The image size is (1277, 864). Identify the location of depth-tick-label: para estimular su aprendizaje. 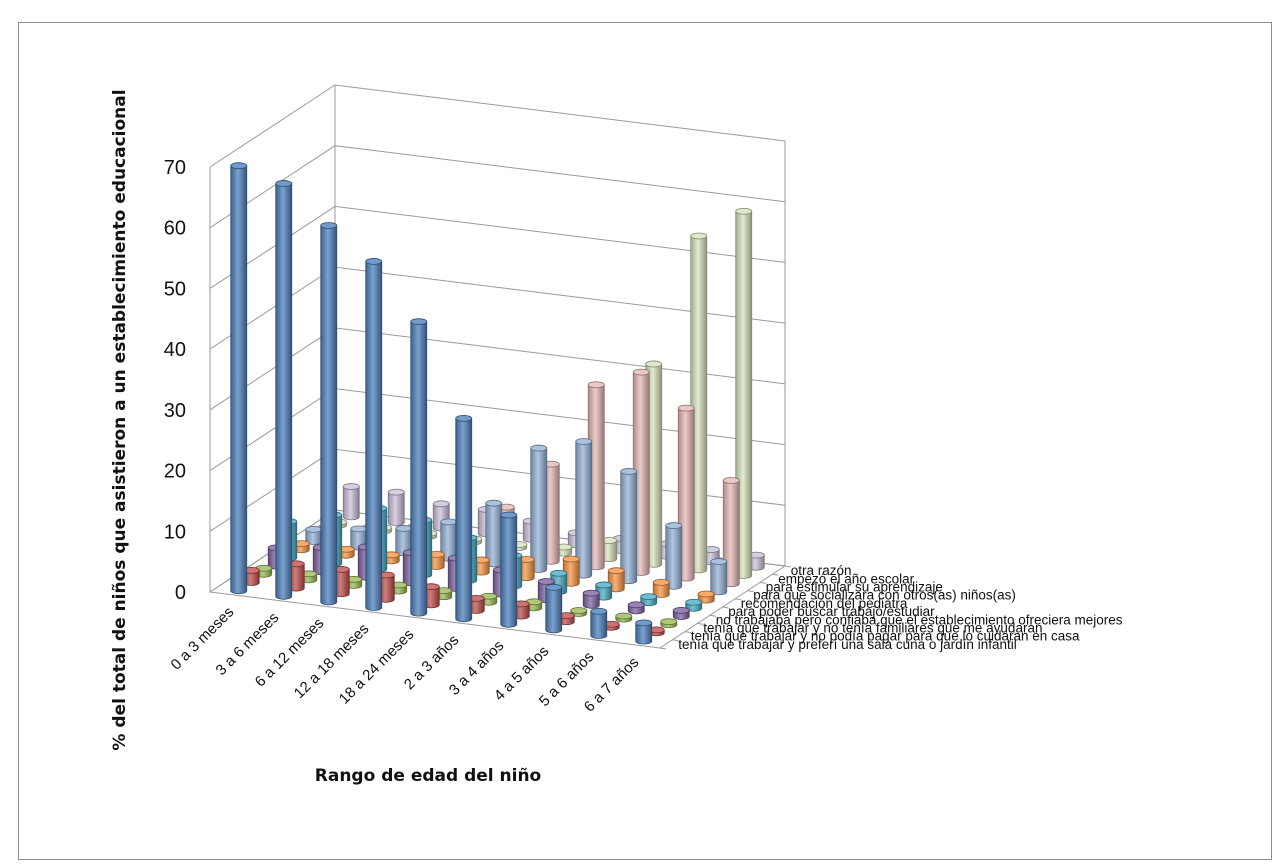
(854, 587).